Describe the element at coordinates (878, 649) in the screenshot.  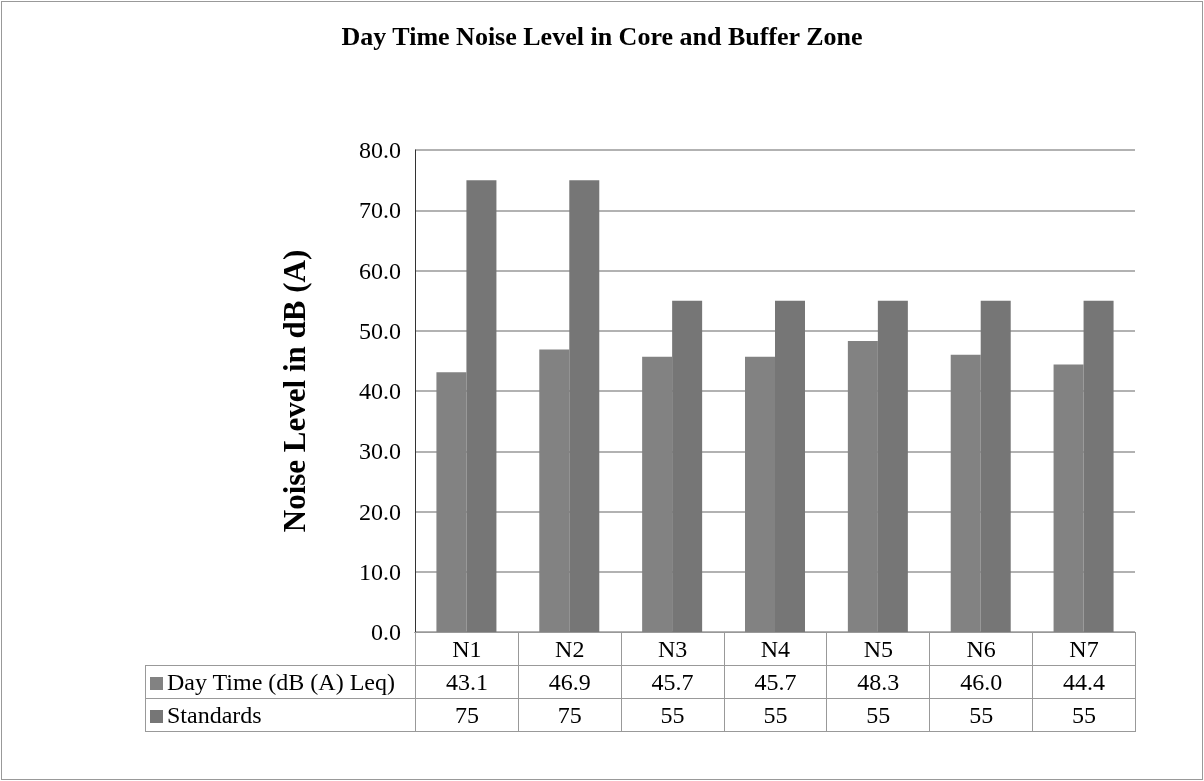
I see `x-tick-label: N5` at that location.